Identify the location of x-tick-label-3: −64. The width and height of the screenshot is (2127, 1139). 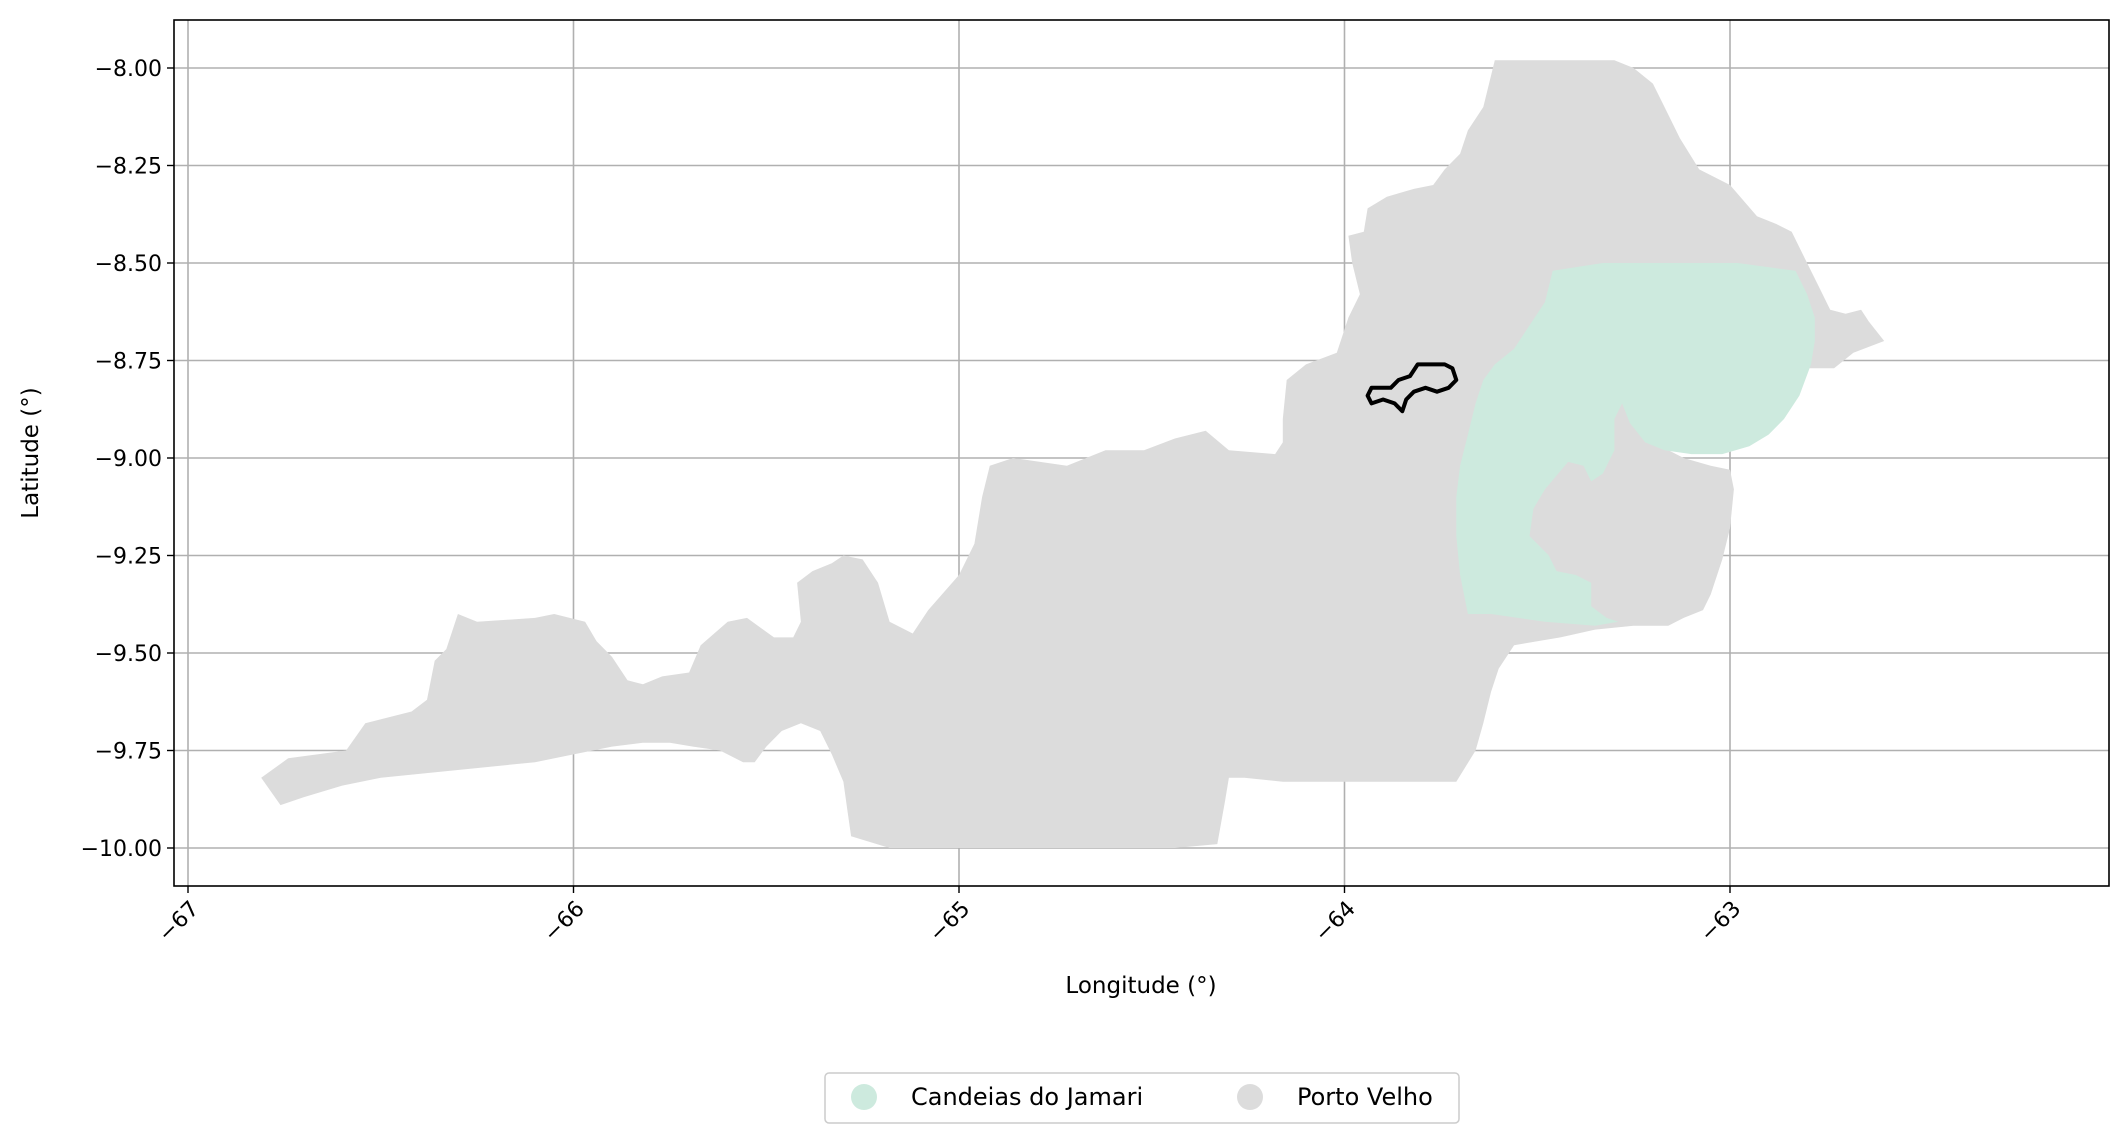
(1335, 922).